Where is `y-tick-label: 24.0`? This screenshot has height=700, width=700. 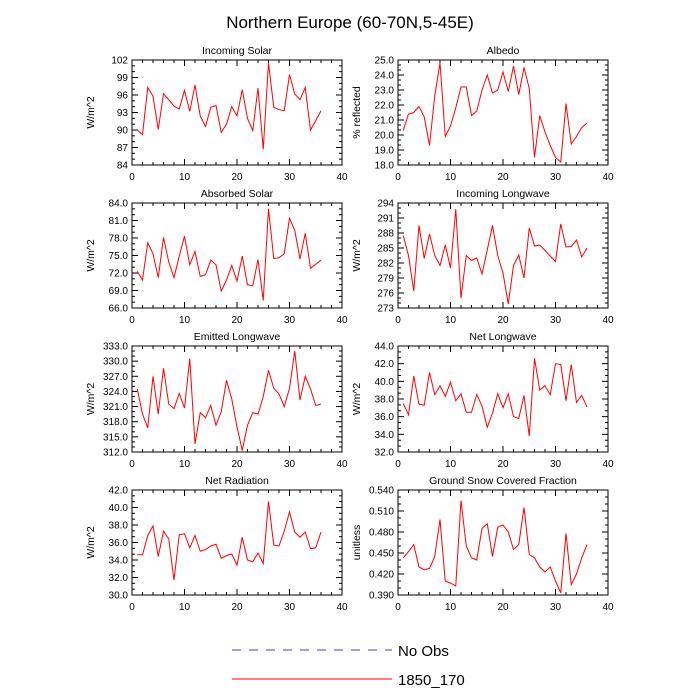 y-tick-label: 24.0 is located at coordinates (385, 76).